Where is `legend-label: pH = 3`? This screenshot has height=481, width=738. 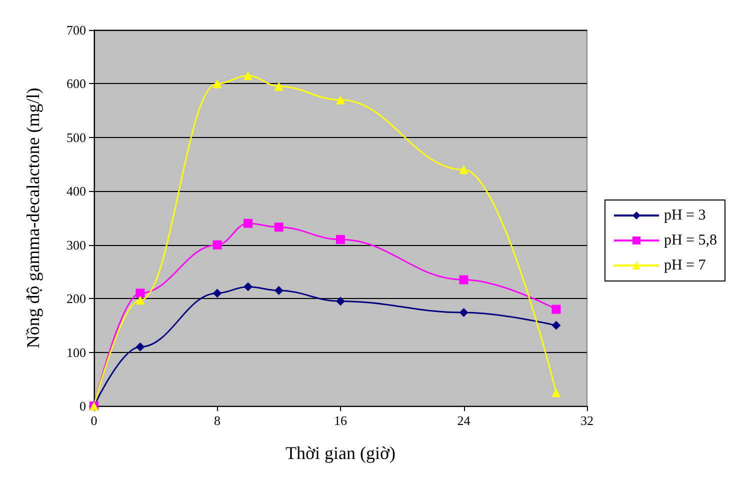
legend-label: pH = 3 is located at coordinates (685, 216).